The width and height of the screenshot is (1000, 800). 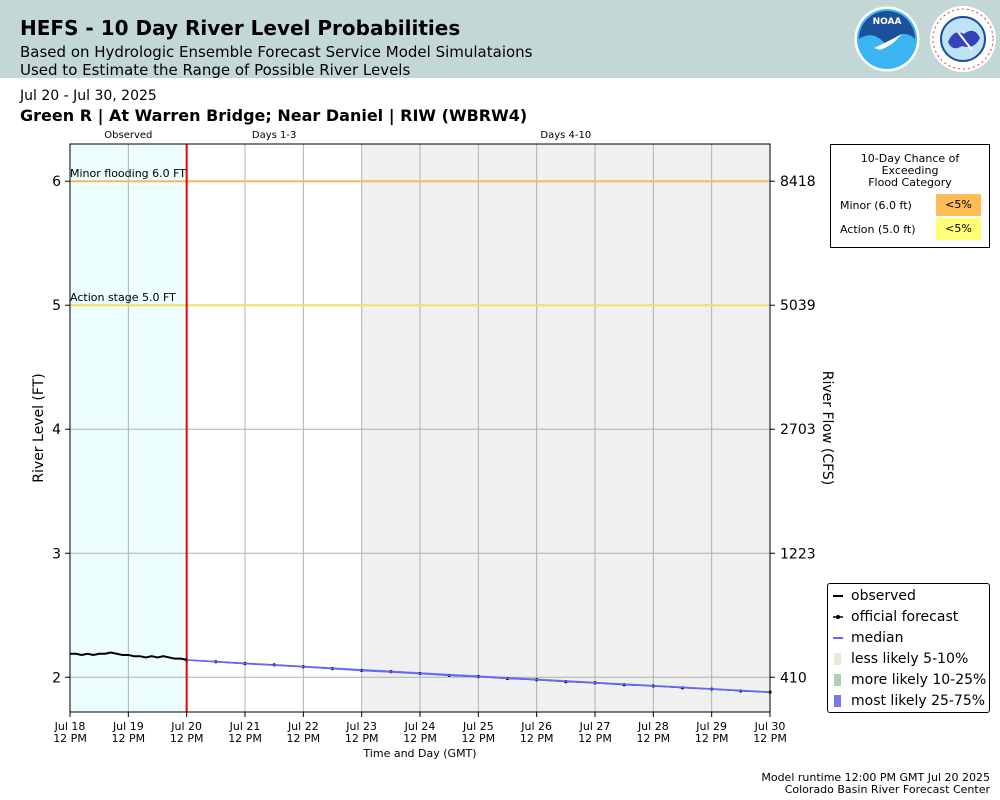 I want to click on x-tick-day-label: Jul 23, so click(x=361, y=726).